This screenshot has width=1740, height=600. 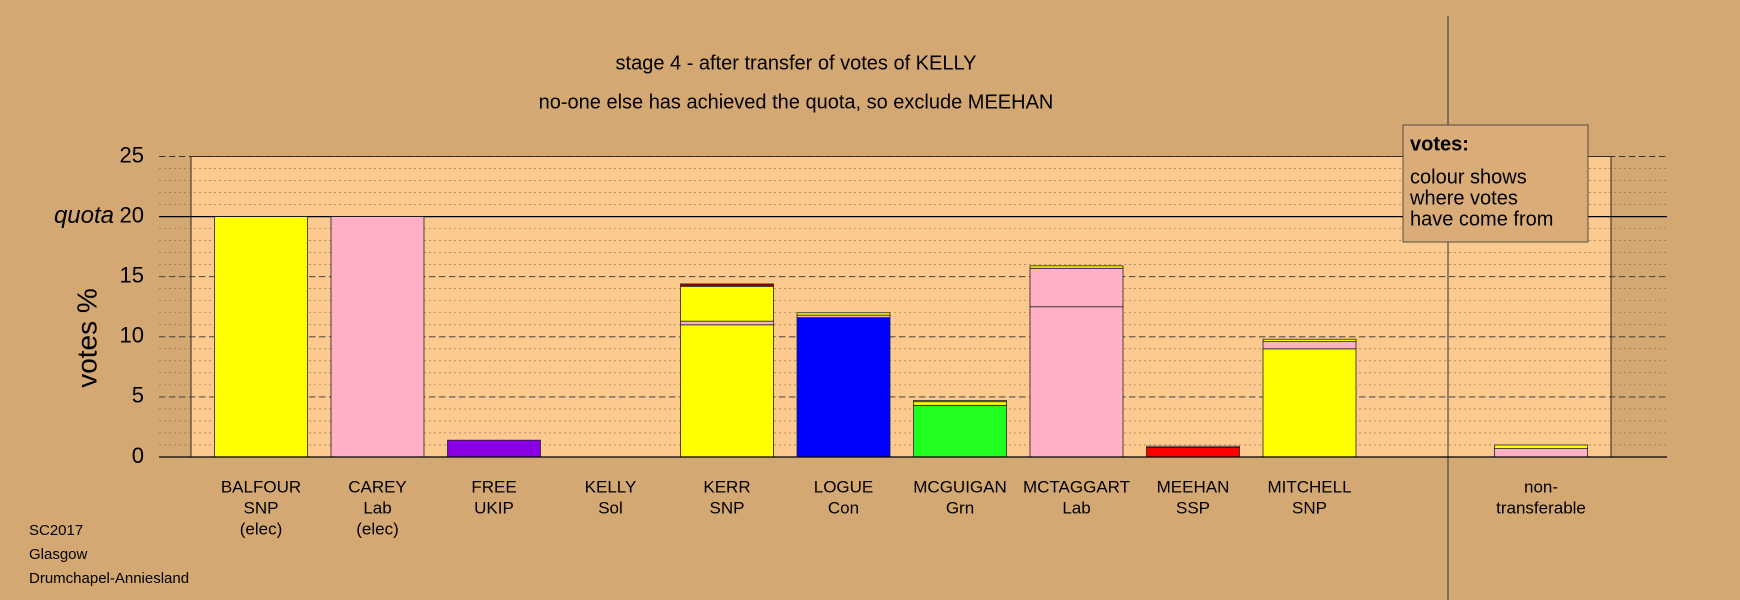 What do you see at coordinates (844, 486) in the screenshot?
I see `x-tick-label: LOGUE` at bounding box center [844, 486].